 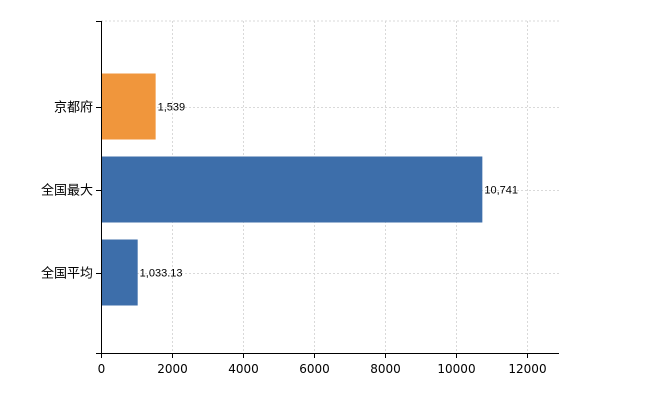 What do you see at coordinates (314, 369) in the screenshot?
I see `x-tick-label: 6000` at bounding box center [314, 369].